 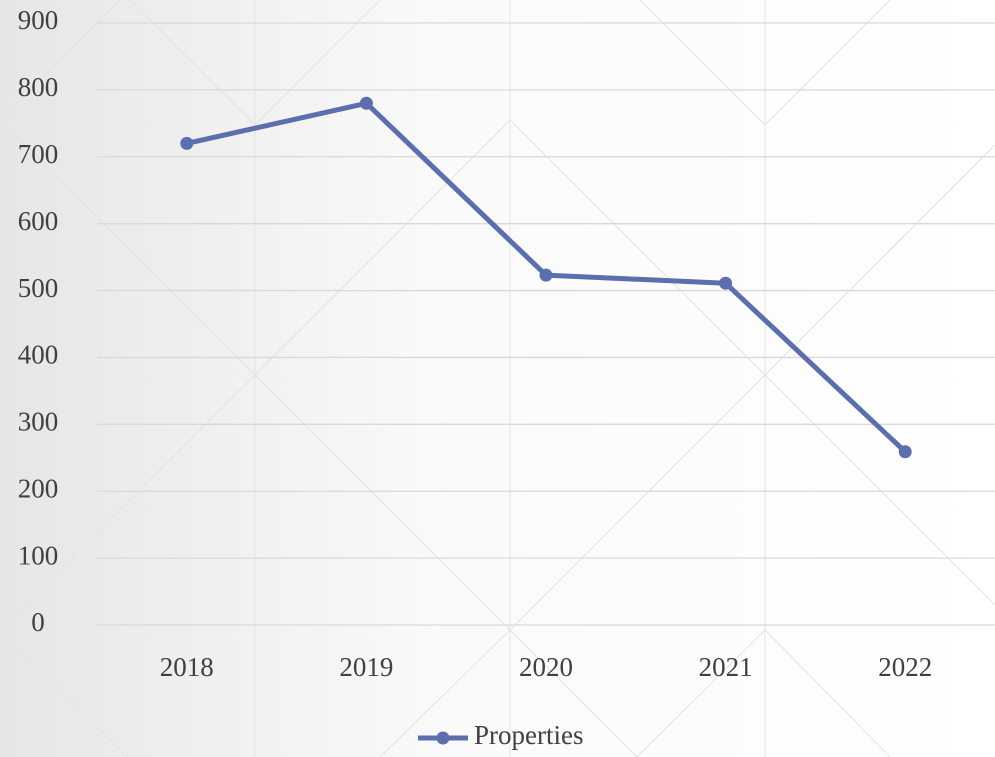 I want to click on y-tick-label: 900, so click(x=38, y=20).